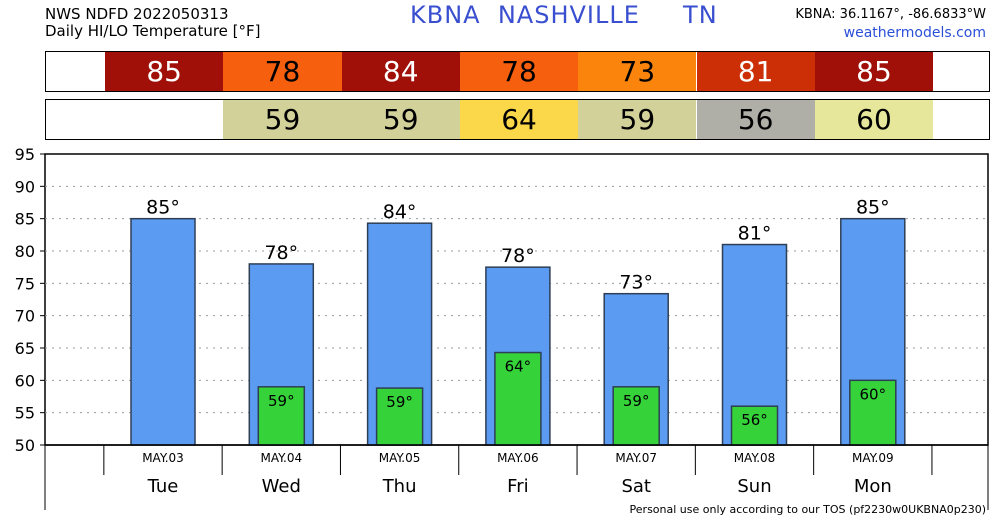 This screenshot has height=520, width=1000. I want to click on high-temp-label: 73°, so click(636, 283).